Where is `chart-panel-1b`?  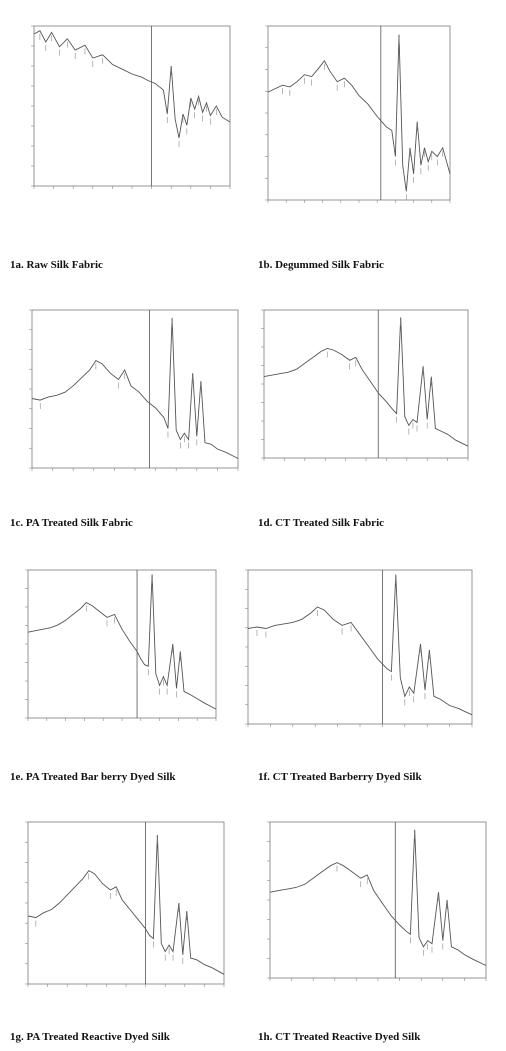 chart-panel-1b is located at coordinates (357, 116).